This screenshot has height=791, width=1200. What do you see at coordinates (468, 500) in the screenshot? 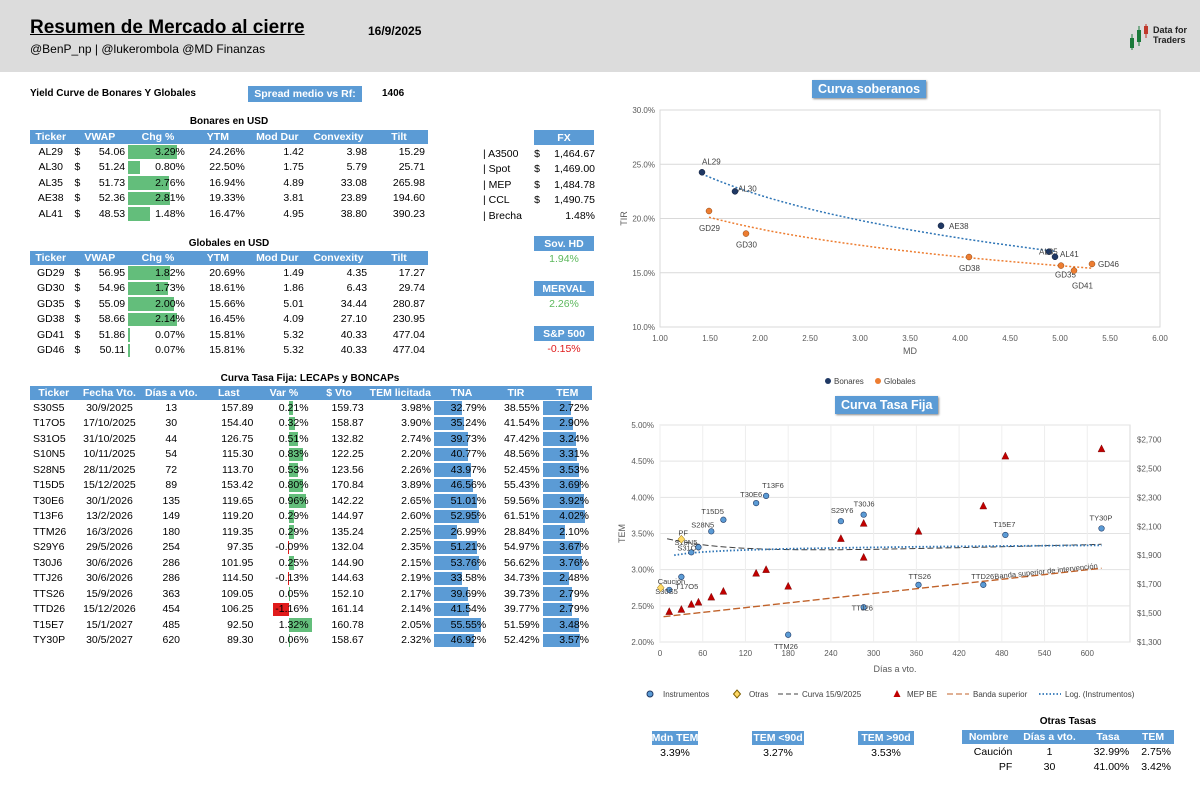
I see `tna-text: 51.01%` at bounding box center [468, 500].